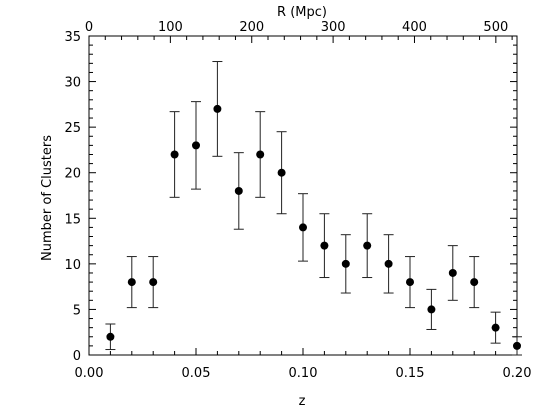 Image resolution: width=545 pixels, height=415 pixels. I want to click on y-tick-label: 15, so click(72, 219).